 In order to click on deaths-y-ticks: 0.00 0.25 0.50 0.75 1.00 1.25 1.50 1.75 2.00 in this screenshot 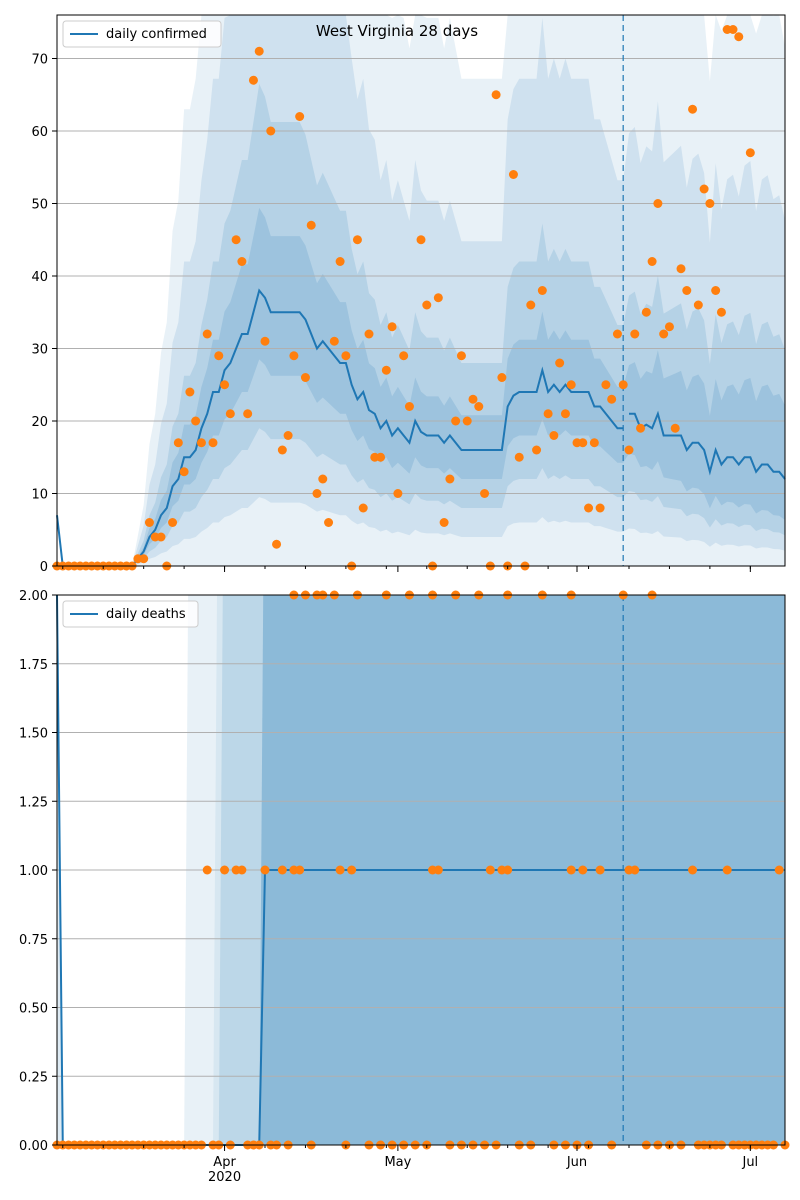, I will do `click(38, 871)`.